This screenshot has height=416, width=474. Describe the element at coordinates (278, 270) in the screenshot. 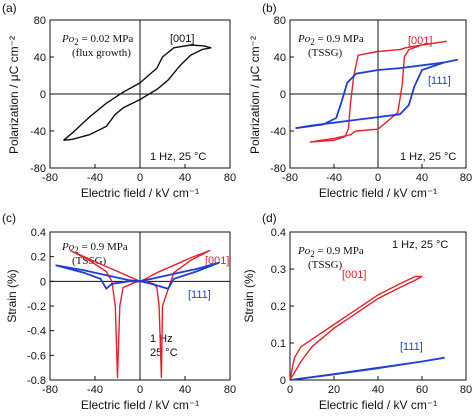

I see `y-tick-label: 0.3` at that location.